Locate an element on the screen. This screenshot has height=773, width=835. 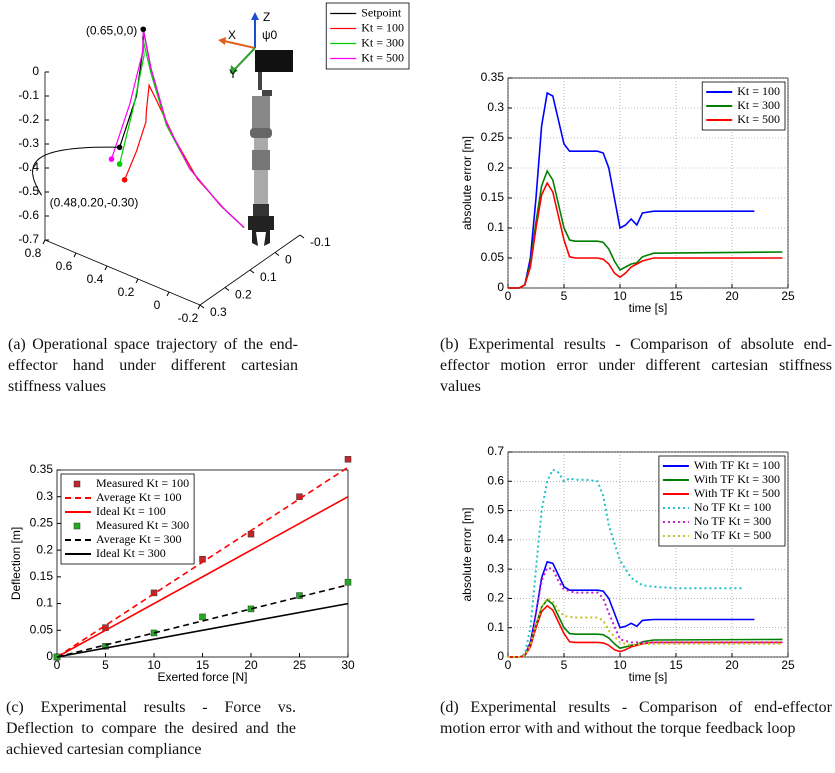
x-frame-arrow is located at coordinates (222, 41).